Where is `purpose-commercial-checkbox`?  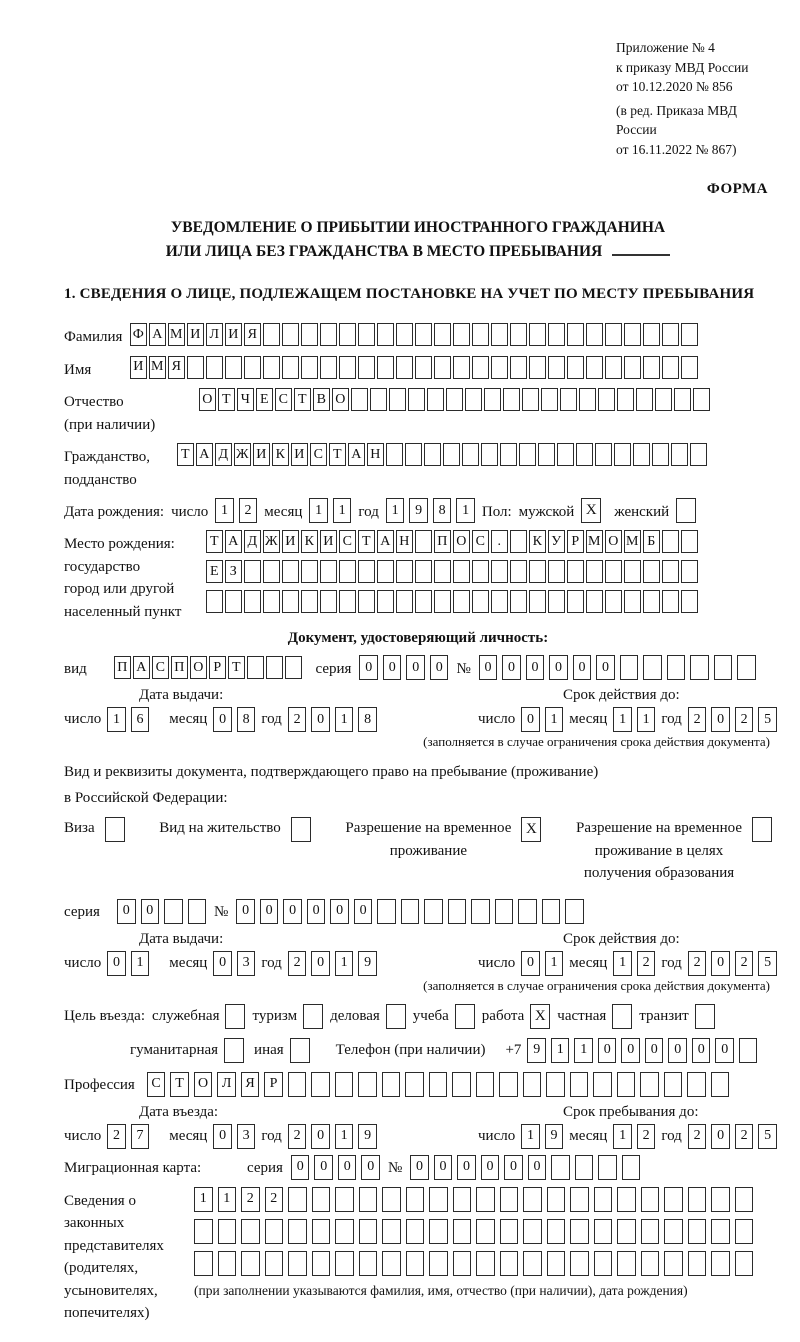
purpose-commercial-checkbox is located at coordinates (395, 1016).